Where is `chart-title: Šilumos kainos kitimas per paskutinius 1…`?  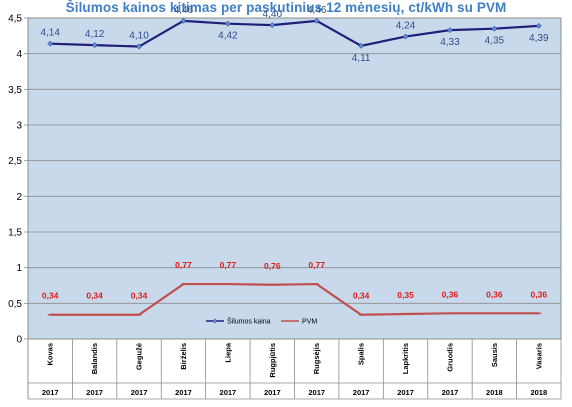
chart-title: Šilumos kainos kitimas per paskutinius 1… is located at coordinates (286, 7).